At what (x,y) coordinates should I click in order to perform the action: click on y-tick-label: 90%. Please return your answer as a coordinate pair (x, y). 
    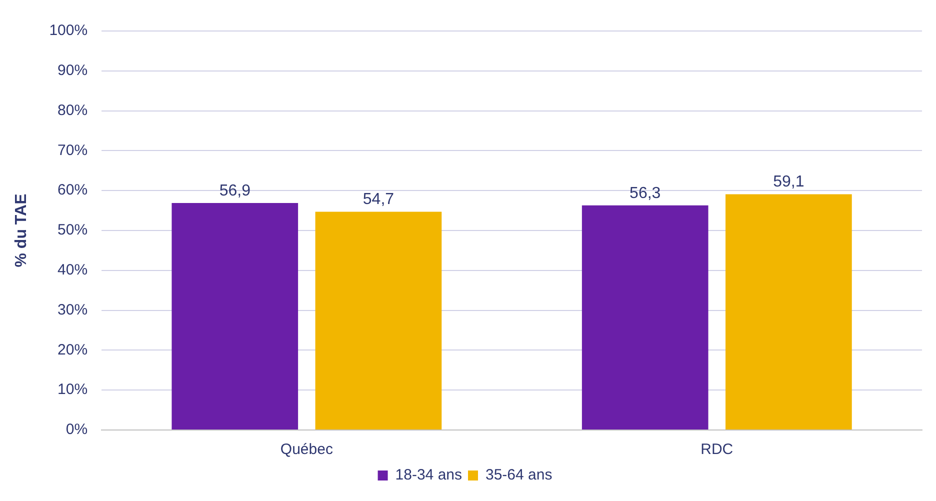
    Looking at the image, I should click on (73, 71).